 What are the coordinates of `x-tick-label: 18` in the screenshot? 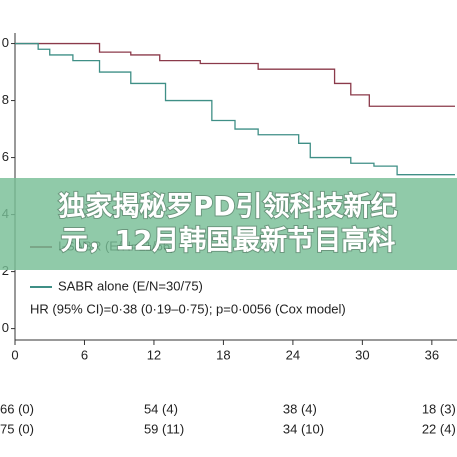 It's located at (223, 354).